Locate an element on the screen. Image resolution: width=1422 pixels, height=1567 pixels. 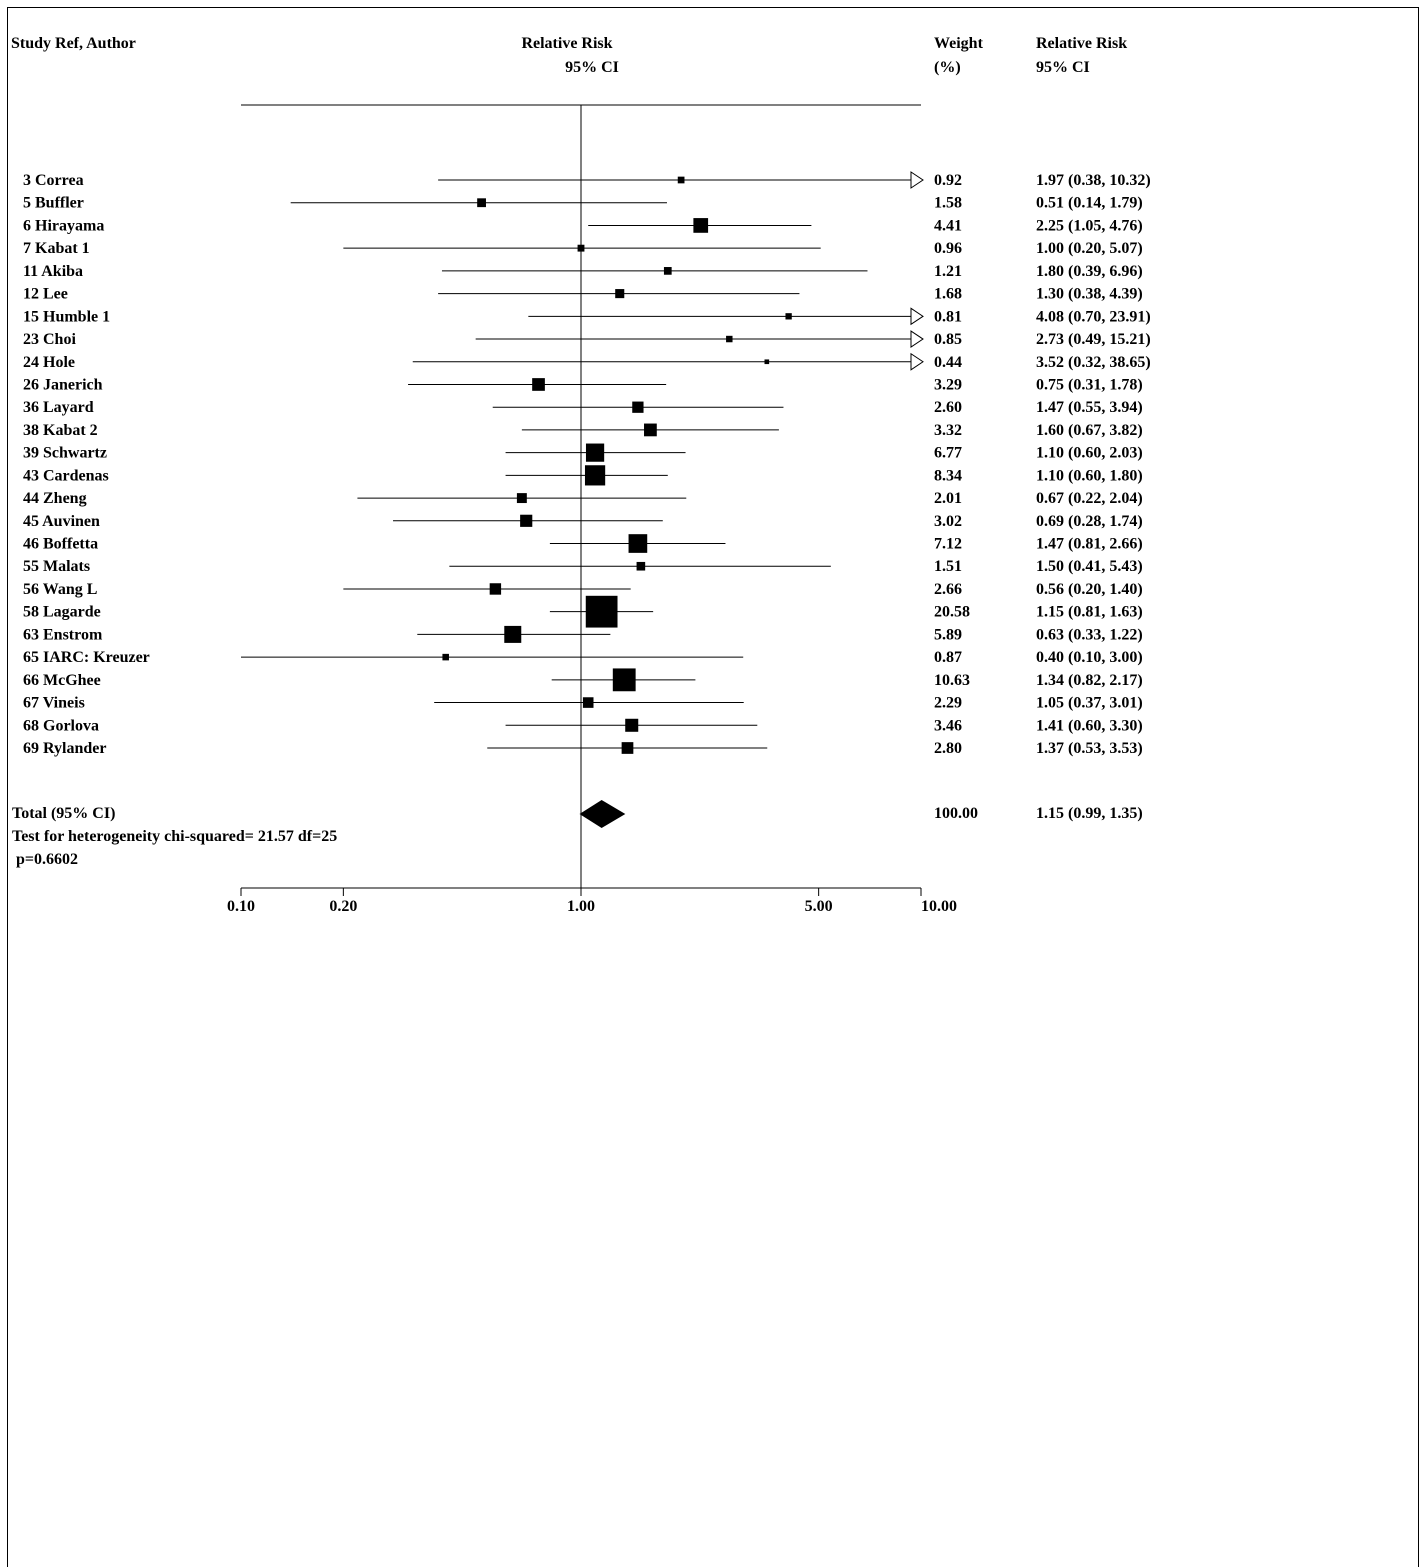
study-label: 39 Schwartz is located at coordinates (65, 453).